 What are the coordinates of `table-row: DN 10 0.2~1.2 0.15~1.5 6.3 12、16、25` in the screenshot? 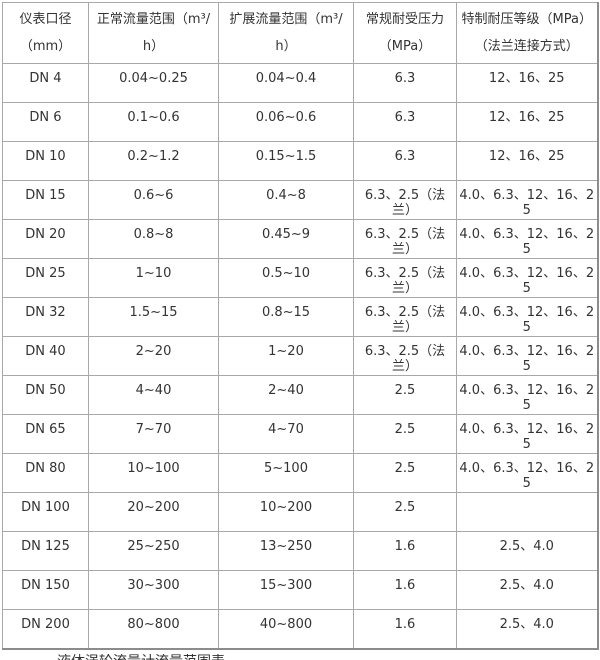 It's located at (300, 161).